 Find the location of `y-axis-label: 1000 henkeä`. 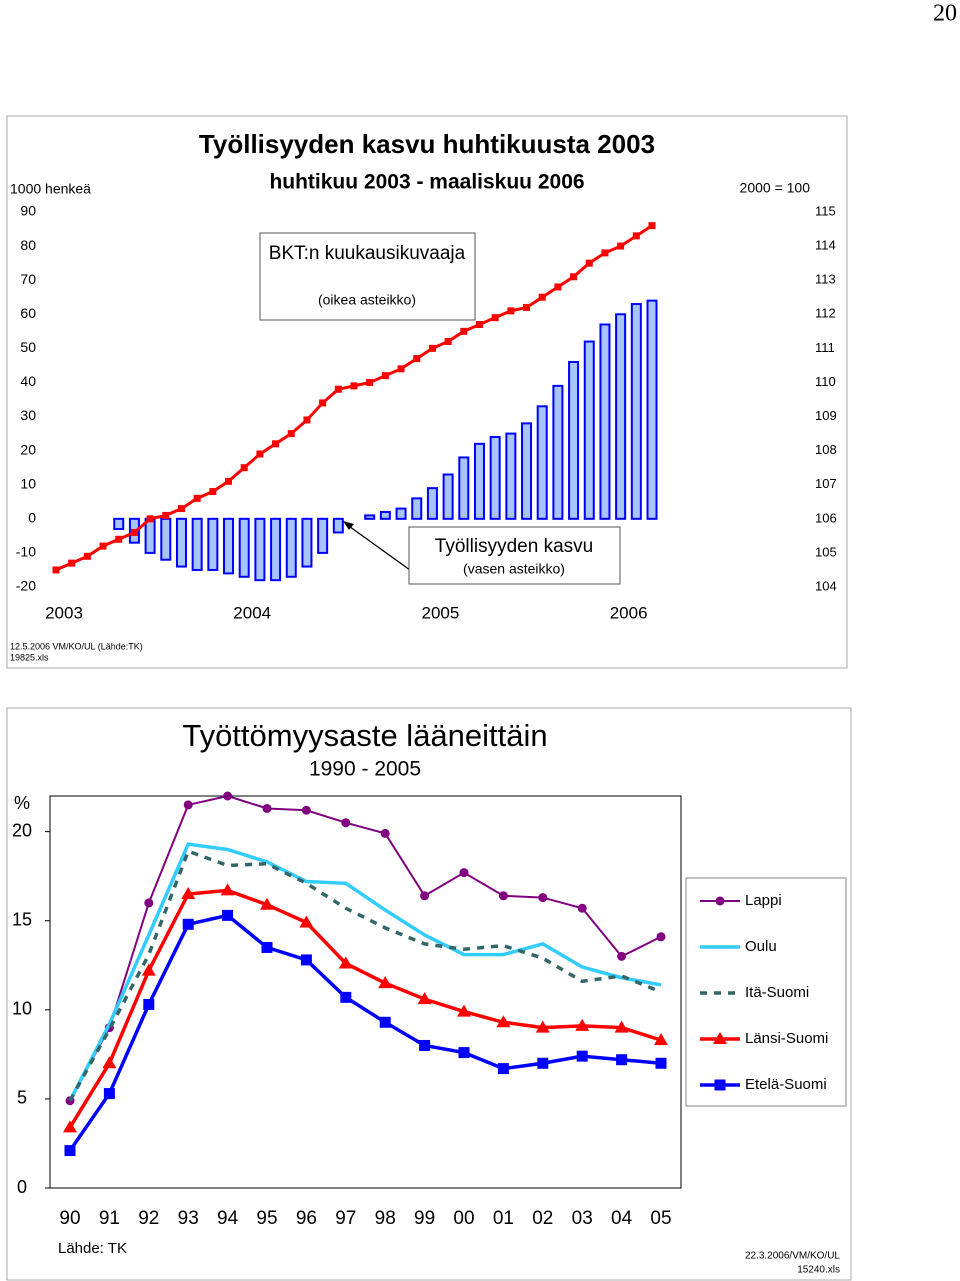

y-axis-label: 1000 henkeä is located at coordinates (50, 189).